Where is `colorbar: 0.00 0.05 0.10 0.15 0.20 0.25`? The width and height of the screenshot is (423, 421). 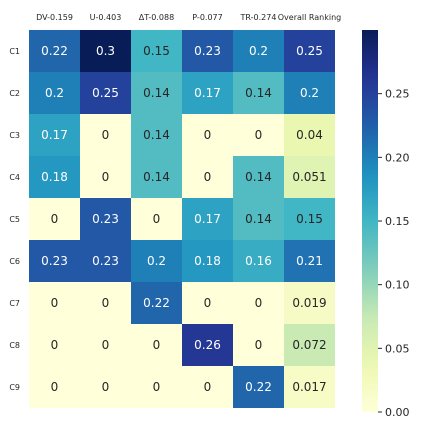 colorbar: 0.00 0.05 0.10 0.15 0.20 0.25 is located at coordinates (386, 224).